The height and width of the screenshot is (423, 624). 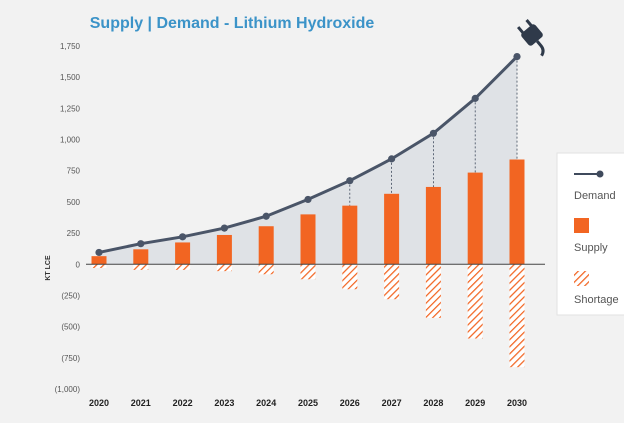 I want to click on legend-demand-label: Demand, so click(x=595, y=196).